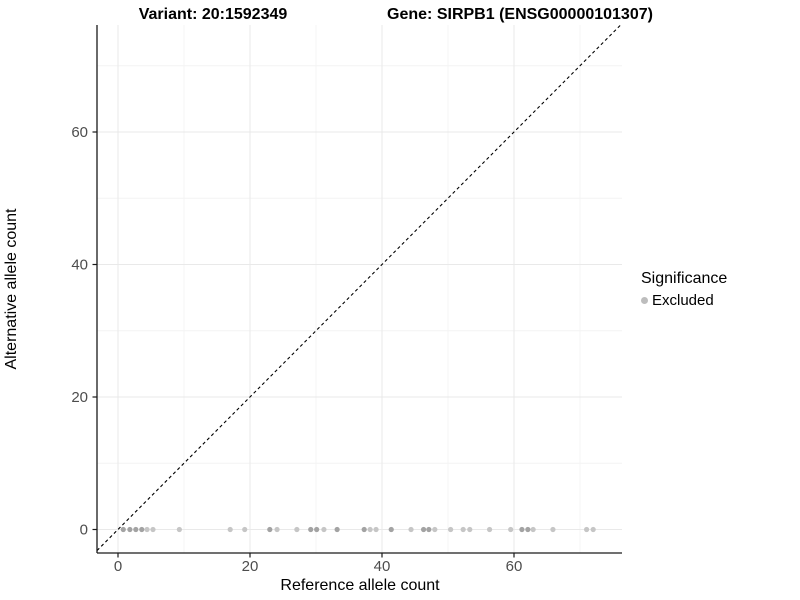 The height and width of the screenshot is (600, 800). What do you see at coordinates (514, 566) in the screenshot?
I see `x-tick-label: 60` at bounding box center [514, 566].